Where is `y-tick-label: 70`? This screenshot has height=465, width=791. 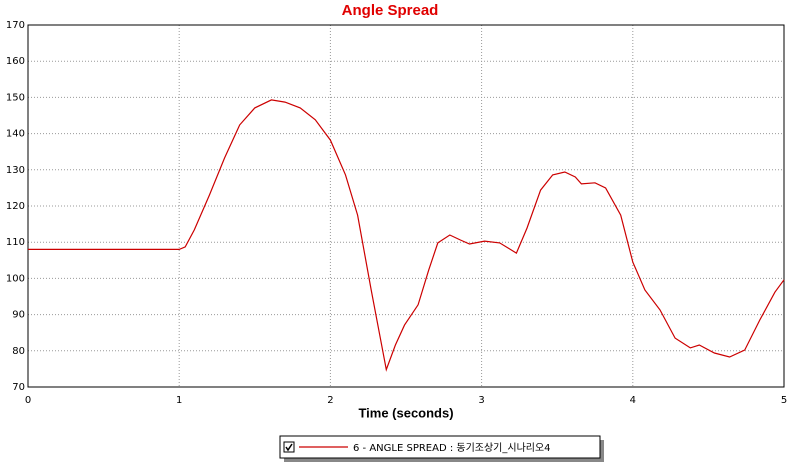 y-tick-label: 70 is located at coordinates (18, 387).